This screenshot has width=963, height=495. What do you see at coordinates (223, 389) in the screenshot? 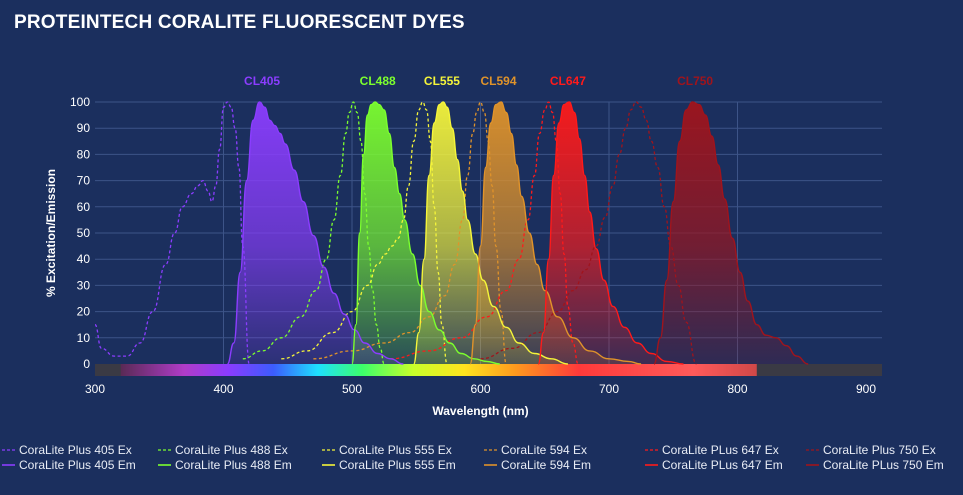
I see `x-tick-label: 400` at bounding box center [223, 389].